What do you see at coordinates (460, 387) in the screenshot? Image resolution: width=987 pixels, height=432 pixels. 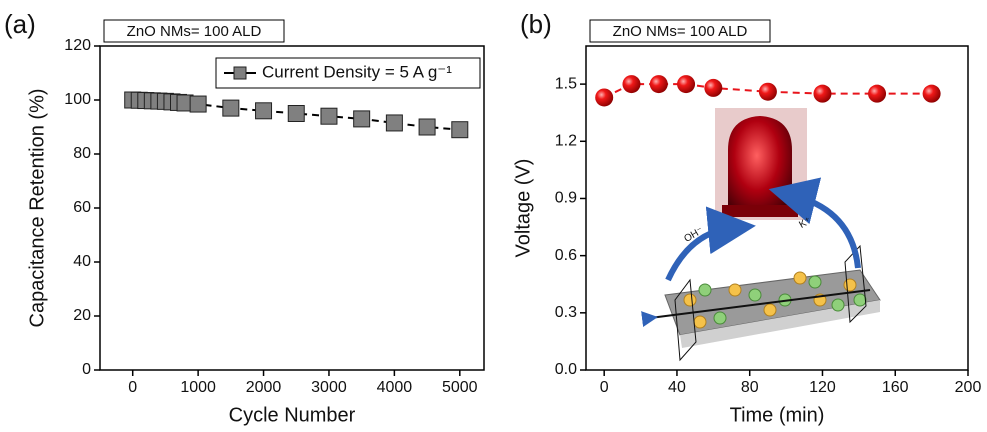 I see `x-tick-label: 5000` at bounding box center [460, 387].